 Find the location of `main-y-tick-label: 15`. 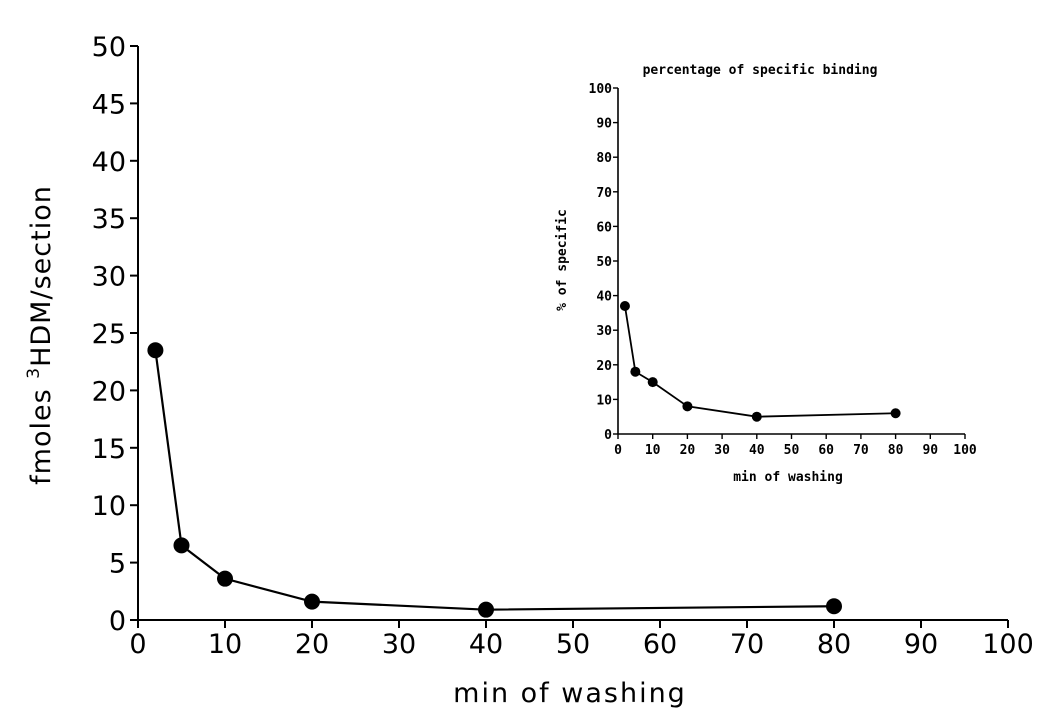

main-y-tick-label: 15 is located at coordinates (109, 449).